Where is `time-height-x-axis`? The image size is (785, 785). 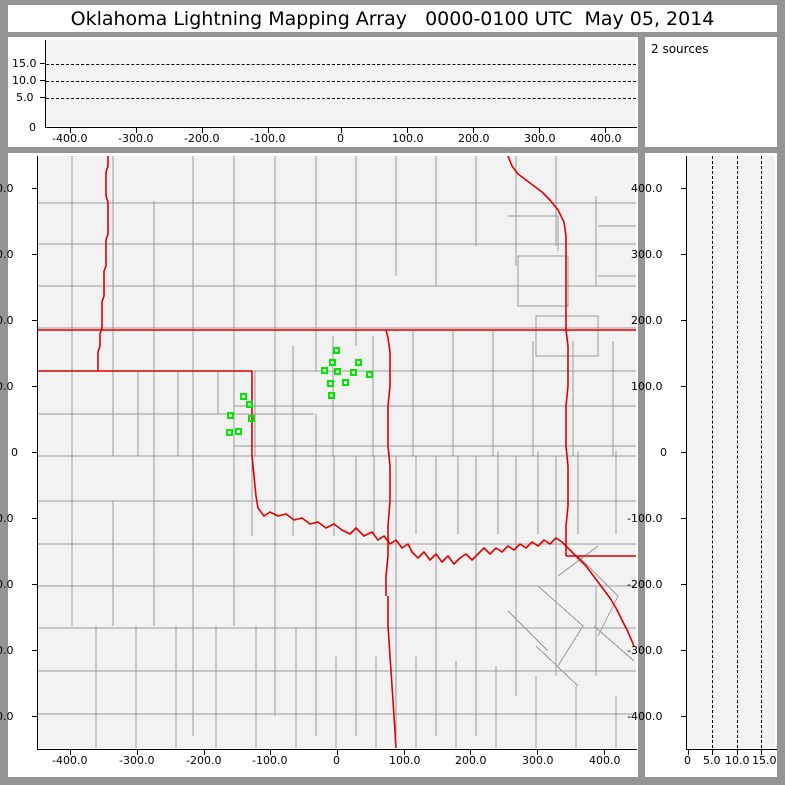 time-height-x-axis is located at coordinates (341, 127).